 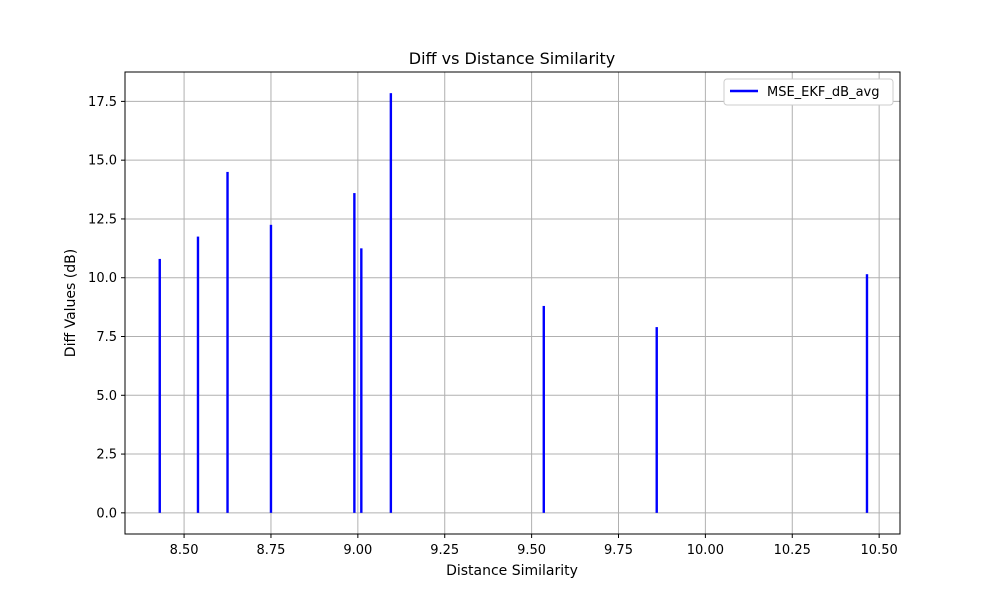 I want to click on y-tick-label: 5.0, so click(x=106, y=396).